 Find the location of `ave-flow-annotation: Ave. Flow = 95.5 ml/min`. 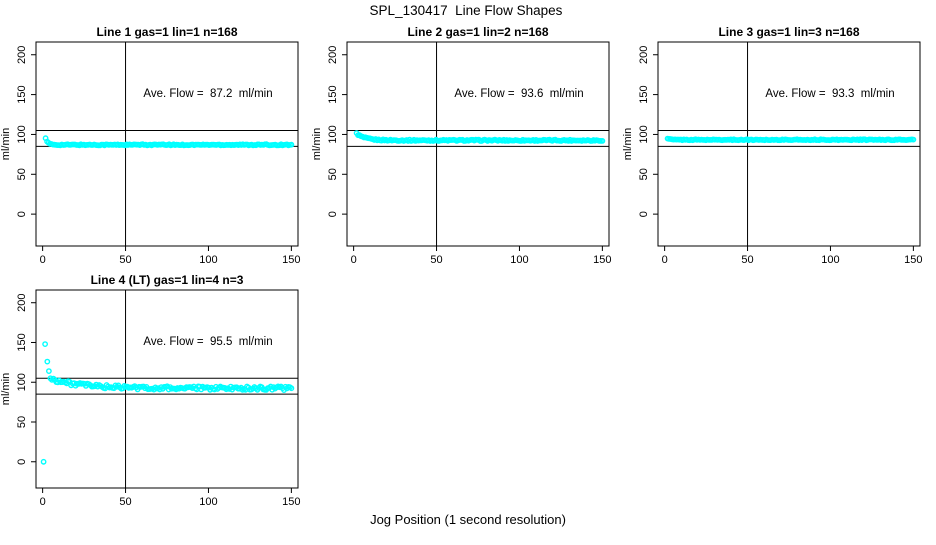

ave-flow-annotation: Ave. Flow = 95.5 ml/min is located at coordinates (207, 342).